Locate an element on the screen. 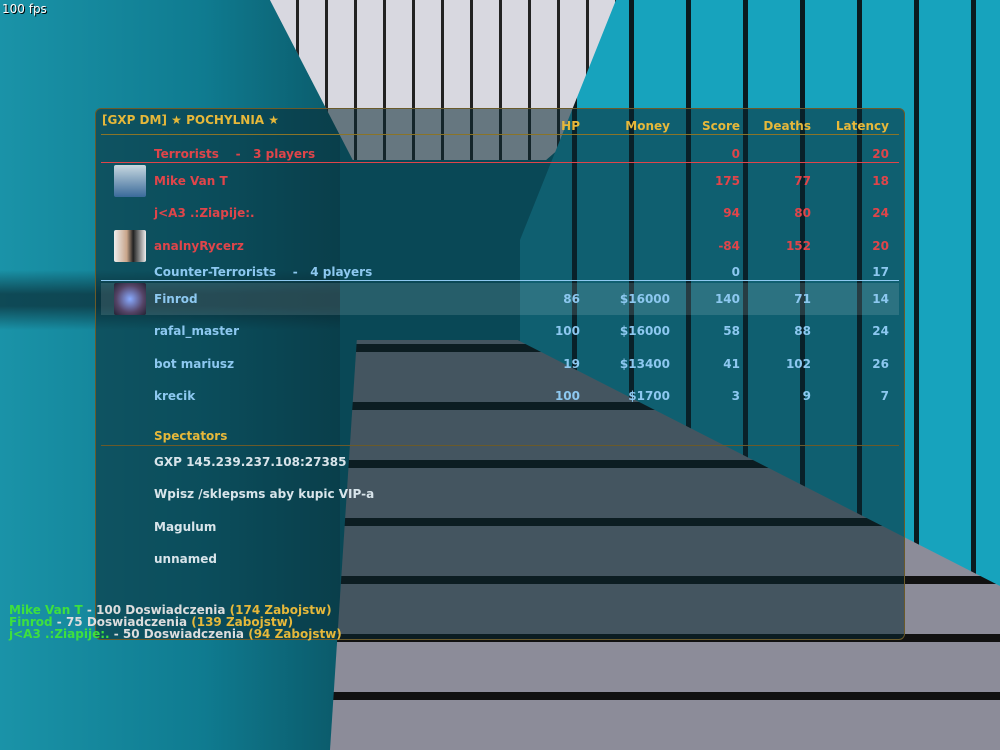 This screenshot has width=1000, height=750. player-latency: 18 is located at coordinates (880, 181).